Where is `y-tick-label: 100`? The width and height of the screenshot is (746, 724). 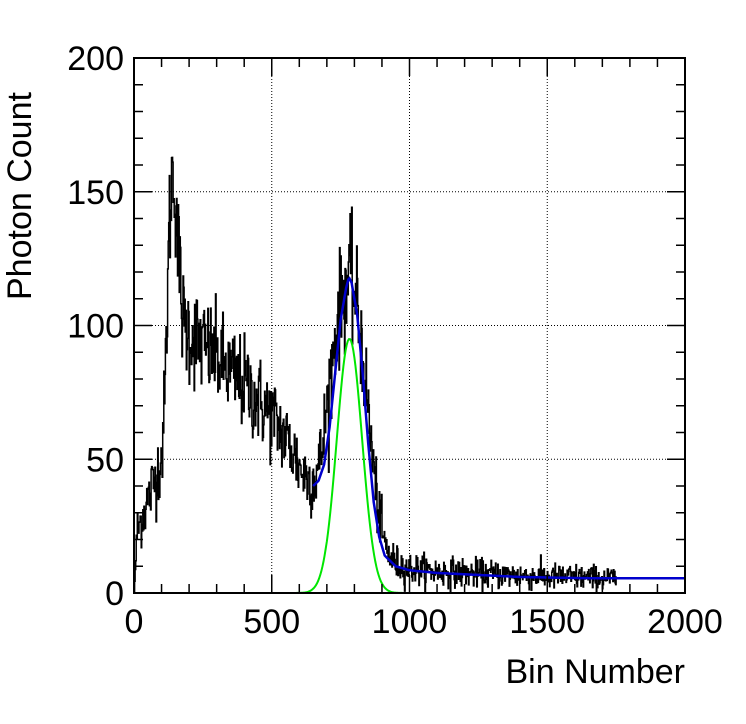 y-tick-label: 100 is located at coordinates (95, 327).